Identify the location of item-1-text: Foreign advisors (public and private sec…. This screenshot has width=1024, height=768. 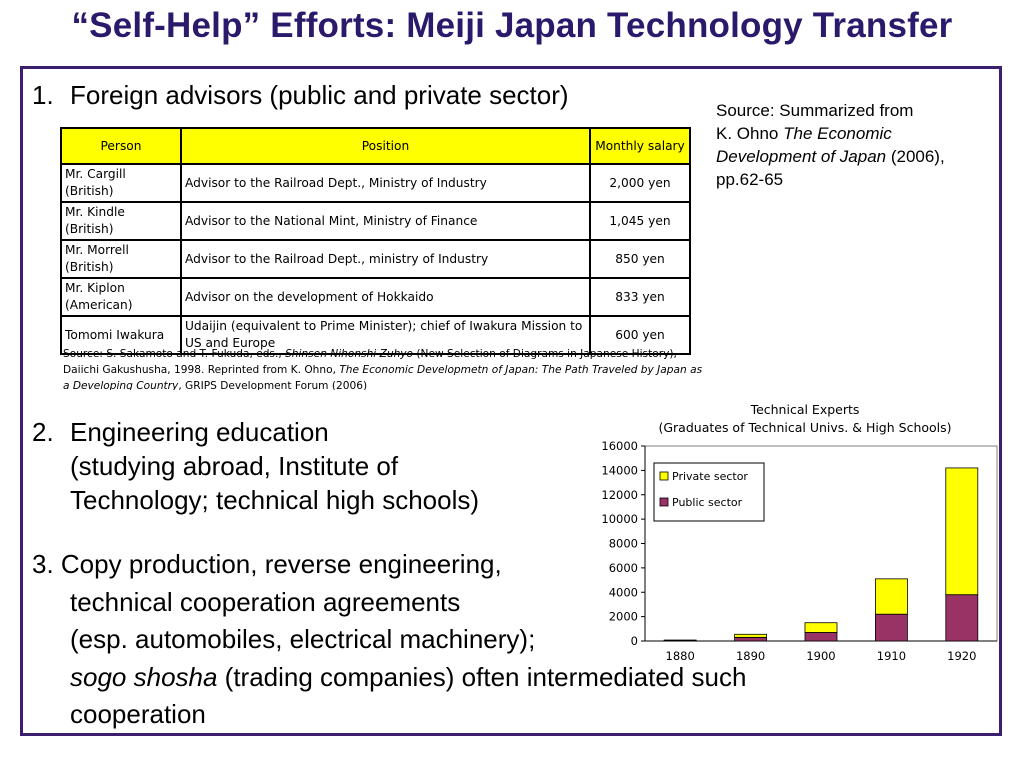
(319, 95).